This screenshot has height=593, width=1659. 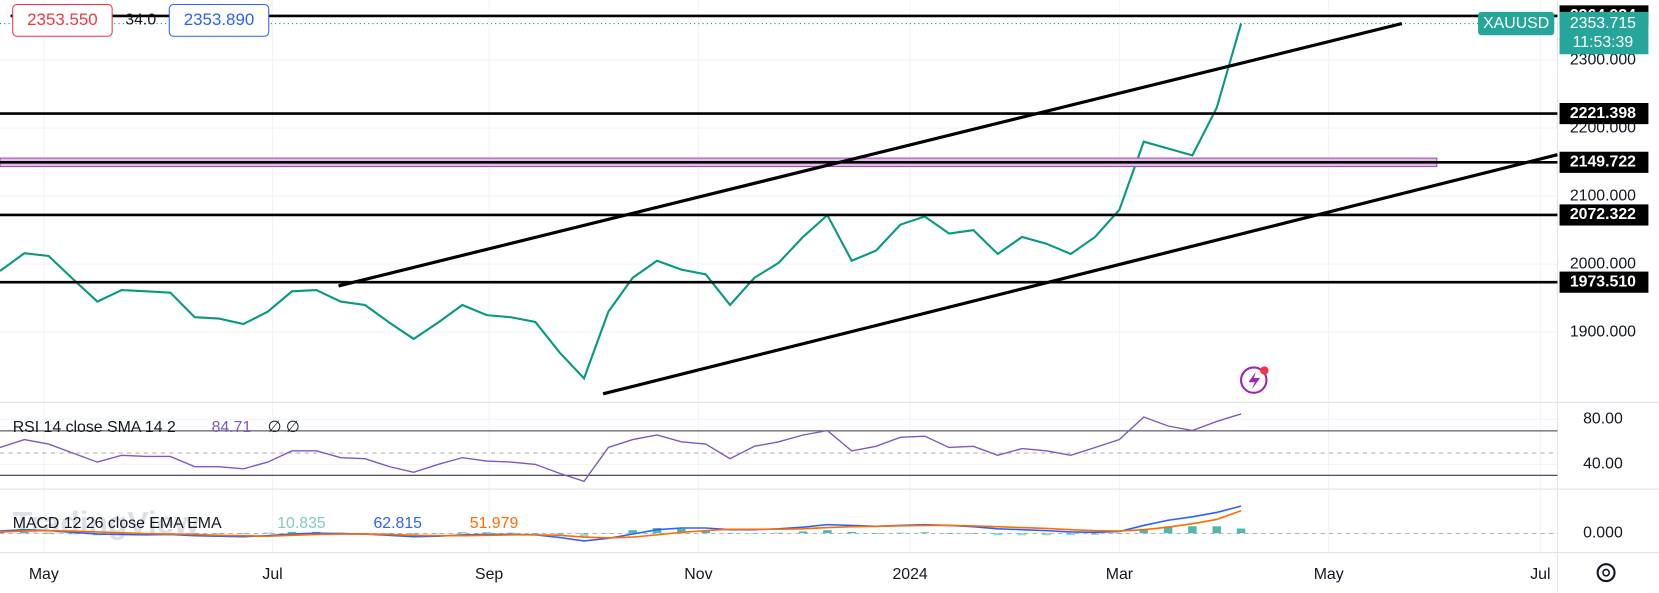 I want to click on bid-price: 2353.550, so click(x=62, y=19).